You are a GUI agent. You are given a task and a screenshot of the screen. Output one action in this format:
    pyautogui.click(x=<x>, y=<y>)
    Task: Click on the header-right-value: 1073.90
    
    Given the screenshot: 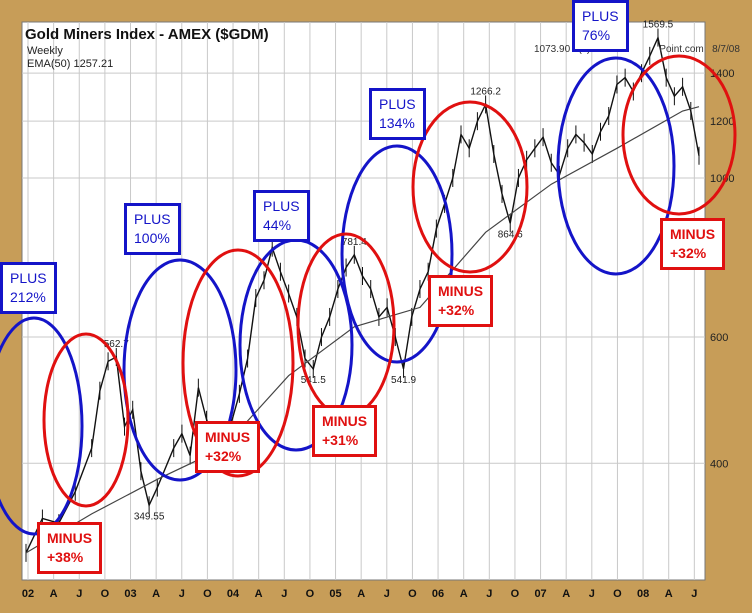 What is the action you would take?
    pyautogui.click(x=552, y=49)
    